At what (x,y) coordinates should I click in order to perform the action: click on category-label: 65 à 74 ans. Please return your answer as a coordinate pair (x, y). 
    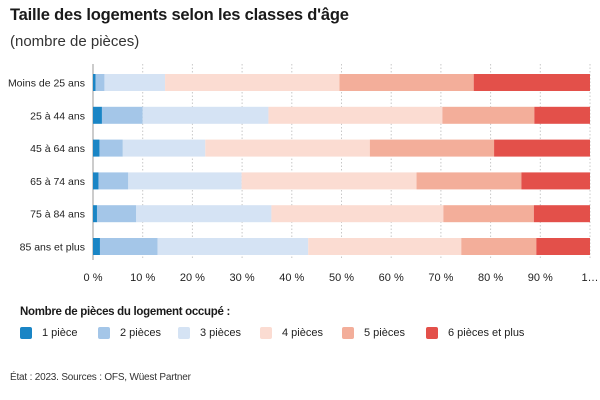
    Looking at the image, I should click on (57, 182).